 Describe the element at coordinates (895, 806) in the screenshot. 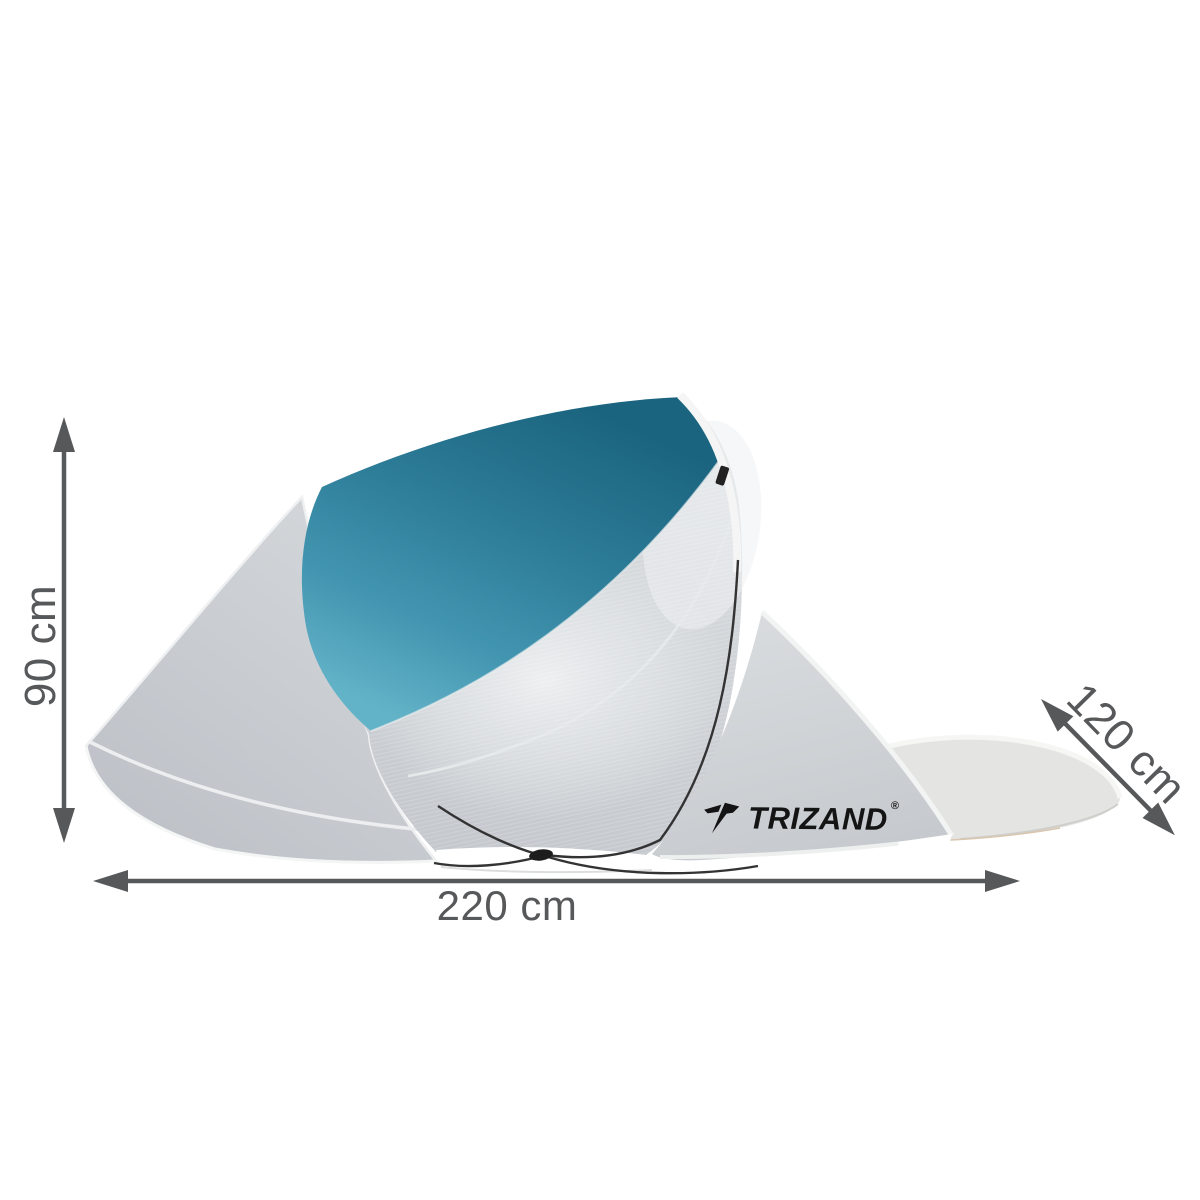

I see `registered-trademark-mark: ®` at that location.